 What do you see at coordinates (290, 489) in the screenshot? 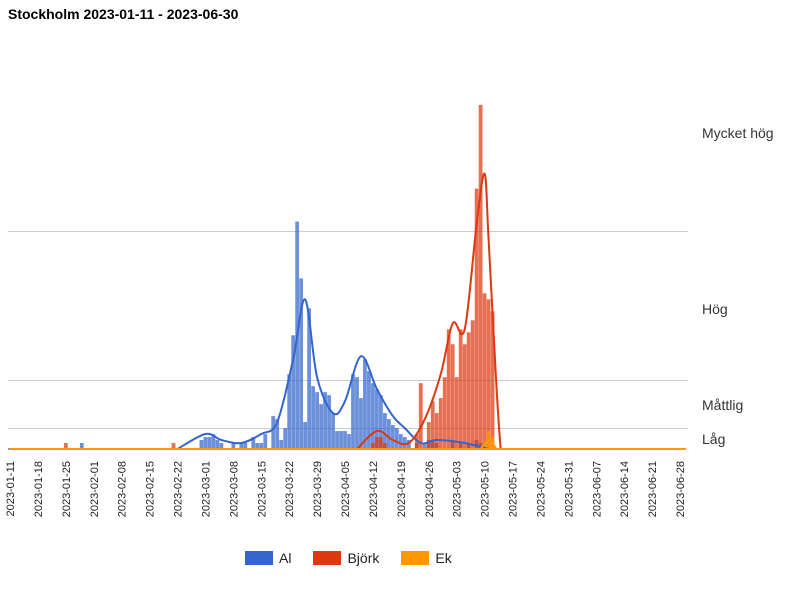
I see `x-tick-label: 2023-03-22` at bounding box center [290, 489].